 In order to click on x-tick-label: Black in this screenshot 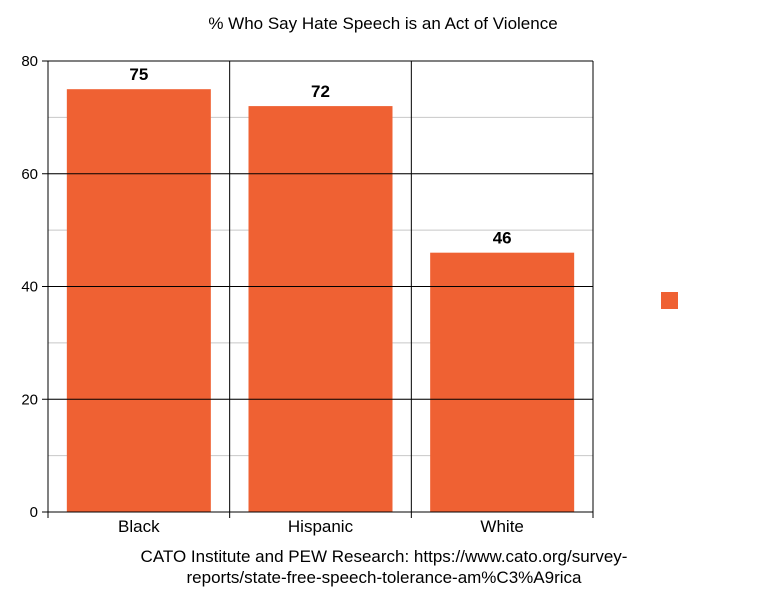, I will do `click(139, 526)`.